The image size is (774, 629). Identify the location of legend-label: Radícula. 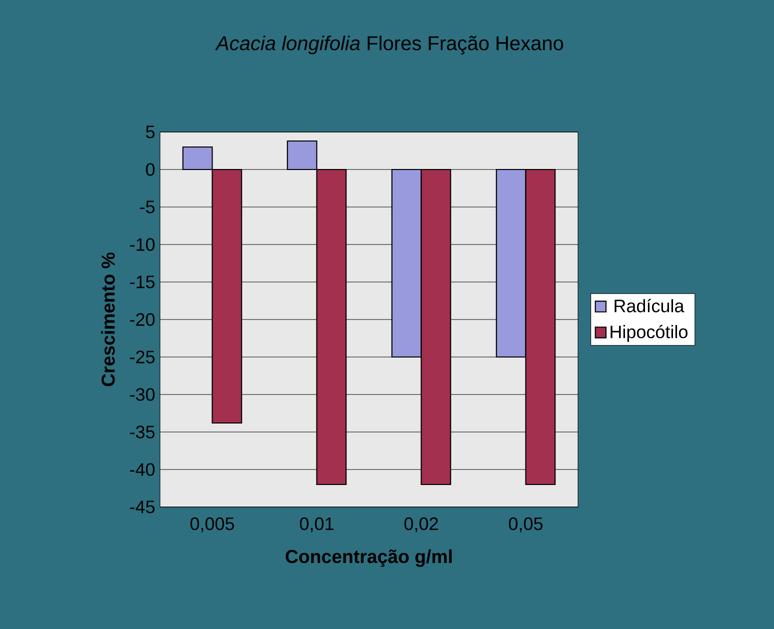
(649, 305).